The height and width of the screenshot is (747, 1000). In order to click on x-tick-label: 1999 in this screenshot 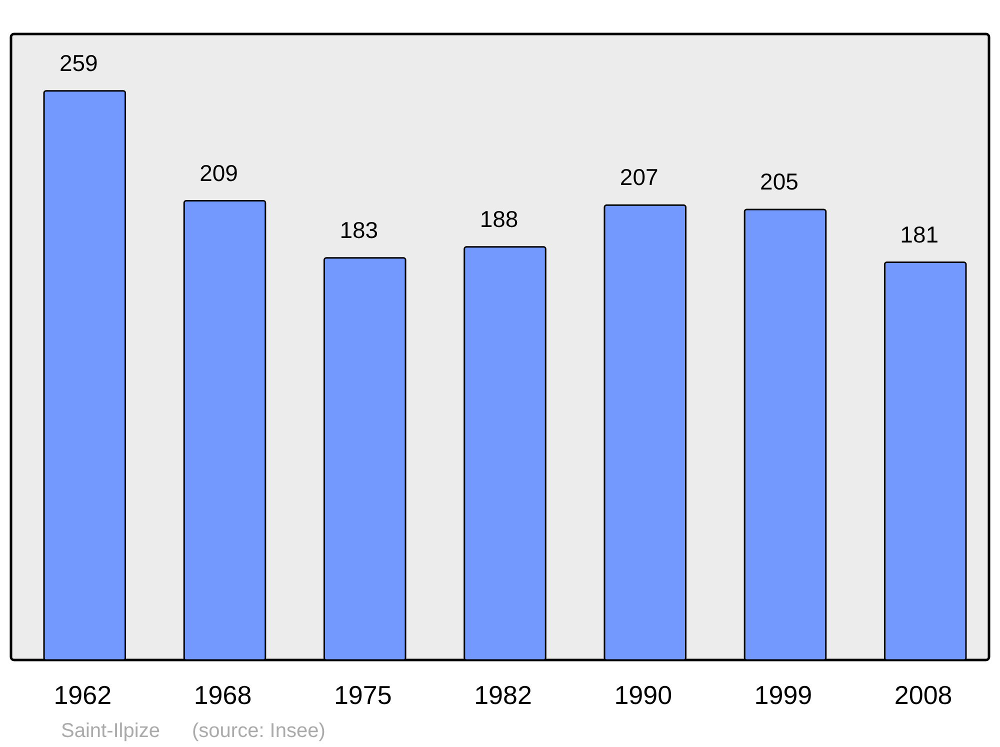, I will do `click(783, 695)`.